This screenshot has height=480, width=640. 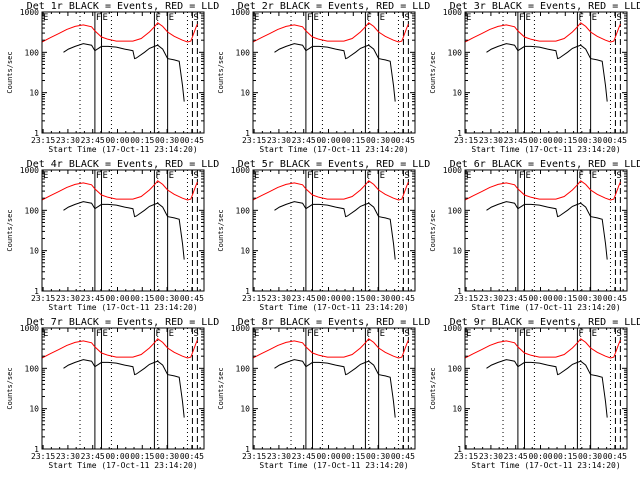 I want to click on chart-title: Det 1r BLACK = Events, RED = LLD, so click(x=123, y=6).